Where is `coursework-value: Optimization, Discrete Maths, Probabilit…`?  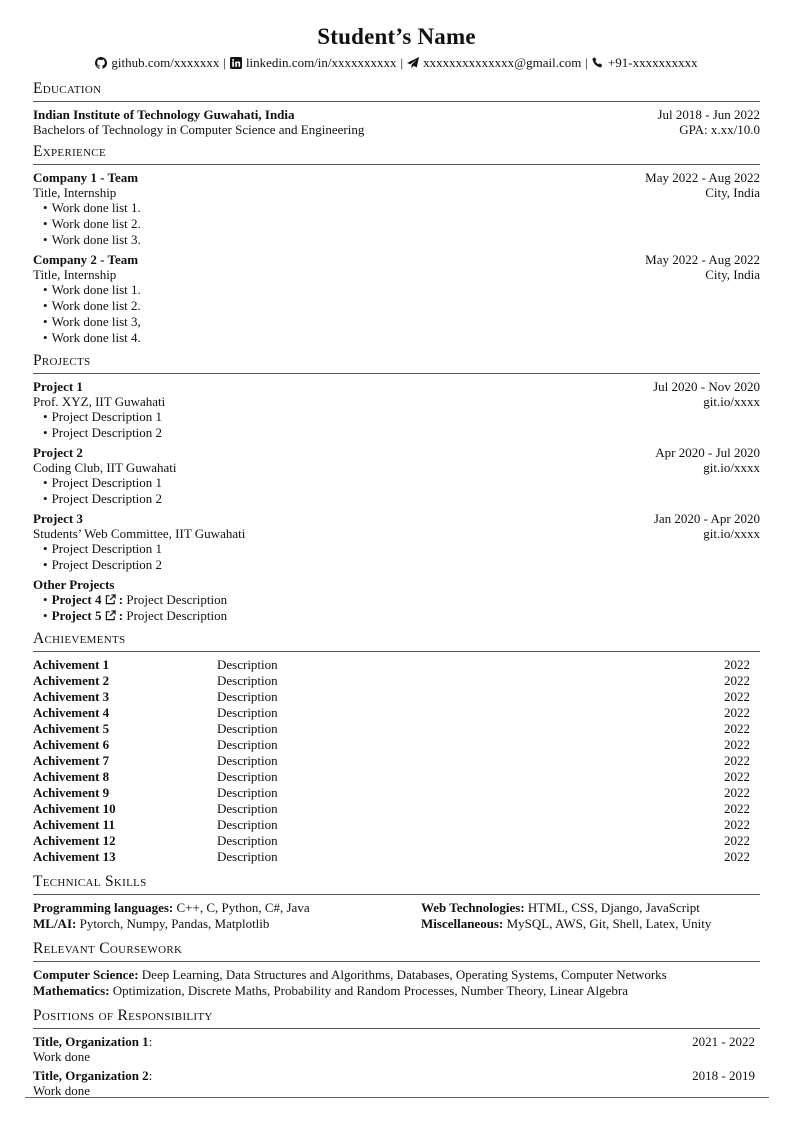 coursework-value: Optimization, Discrete Maths, Probabilit… is located at coordinates (368, 990).